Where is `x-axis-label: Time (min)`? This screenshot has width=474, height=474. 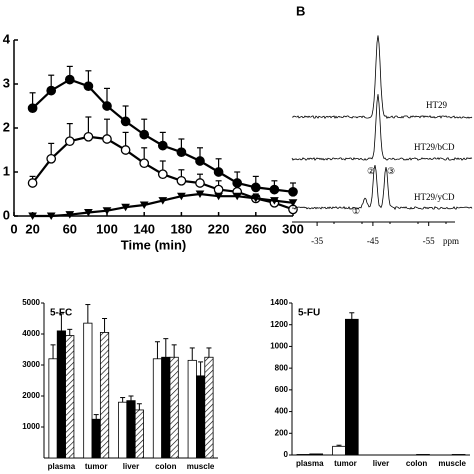
x-axis-label: Time (min) is located at coordinates (154, 244).